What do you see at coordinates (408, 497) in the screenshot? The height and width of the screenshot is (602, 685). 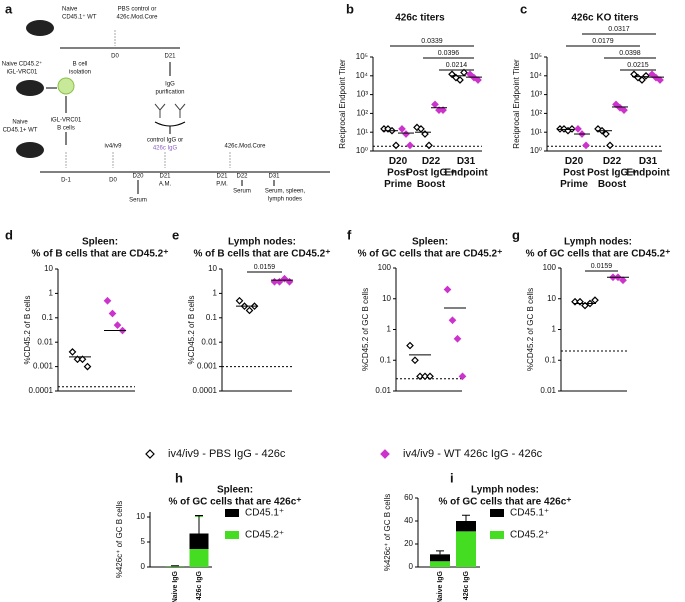 I see `y-tick-label: 60` at bounding box center [408, 497].